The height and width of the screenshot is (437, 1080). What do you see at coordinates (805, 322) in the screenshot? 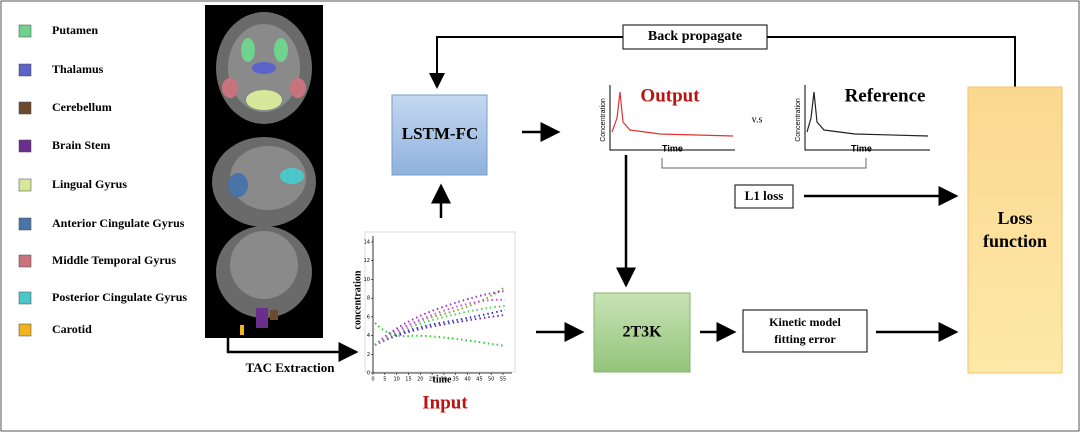
I see `kinetic-error-label: Kinetic model` at bounding box center [805, 322].